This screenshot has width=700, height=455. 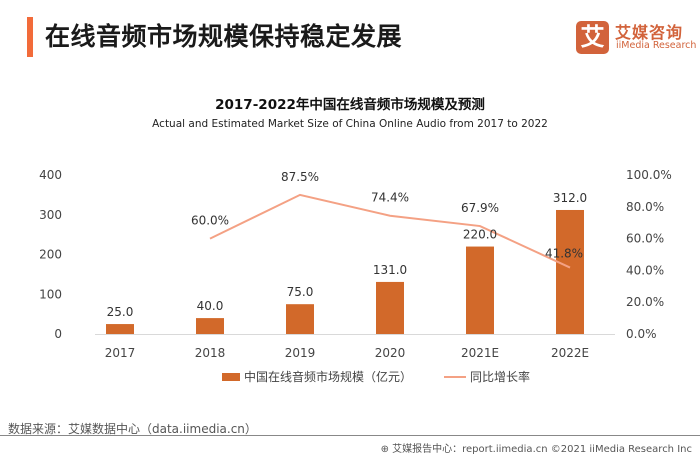 I want to click on growth-value-label: 41.8%, so click(x=564, y=254).